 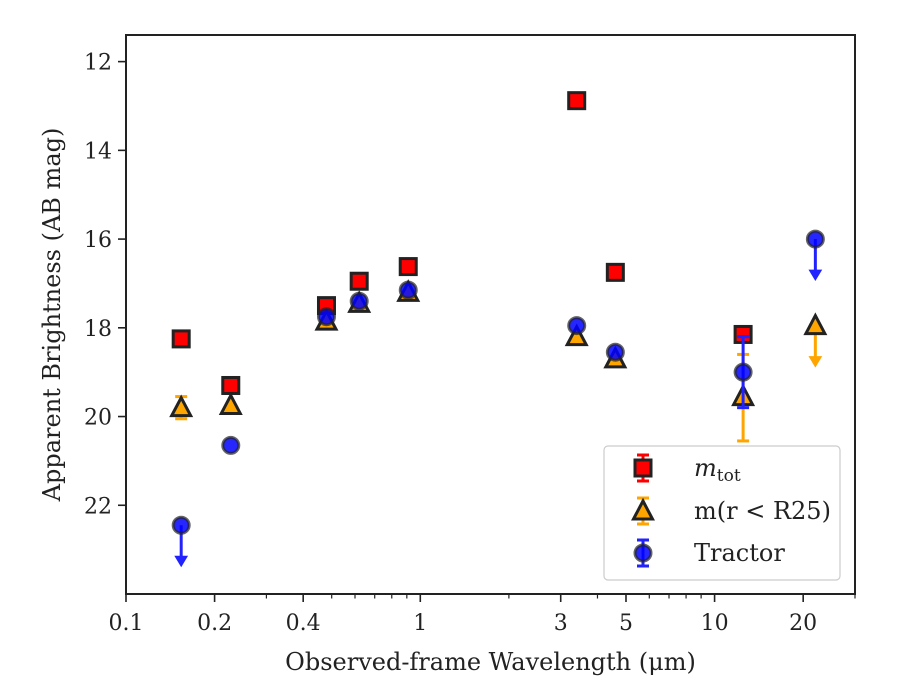 I want to click on y-tick-label: 22, so click(x=98, y=506).